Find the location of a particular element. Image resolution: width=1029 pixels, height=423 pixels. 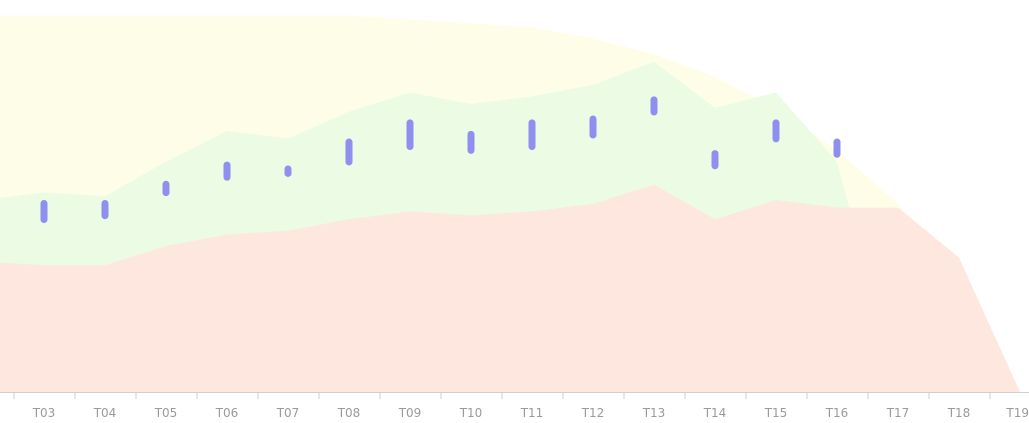

range-marker-t10 is located at coordinates (471, 142).